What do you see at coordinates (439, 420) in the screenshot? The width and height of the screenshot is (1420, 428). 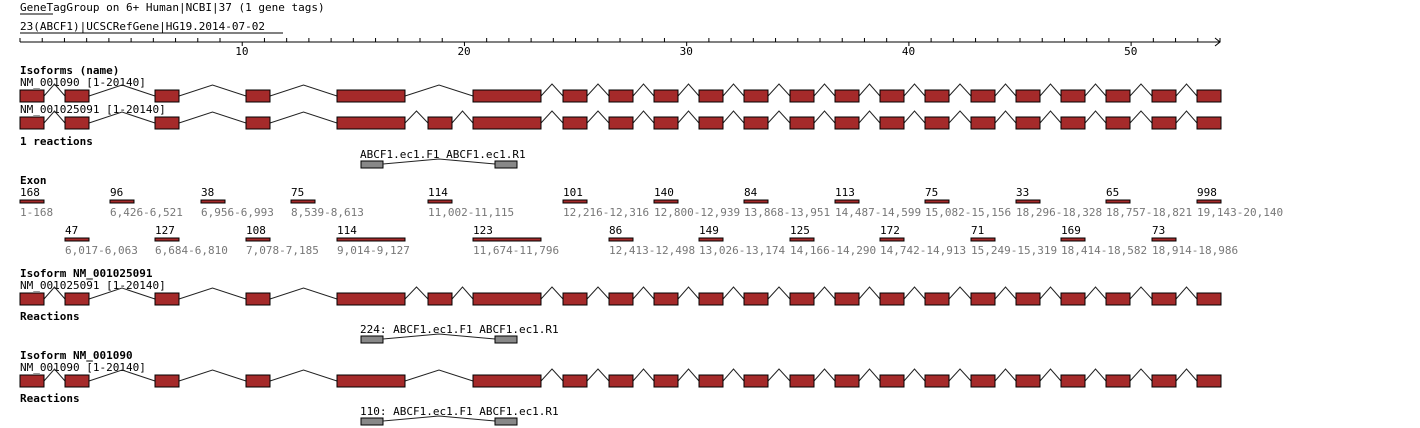 I see `isoform-nm-001090-reaction-primer` at bounding box center [439, 420].